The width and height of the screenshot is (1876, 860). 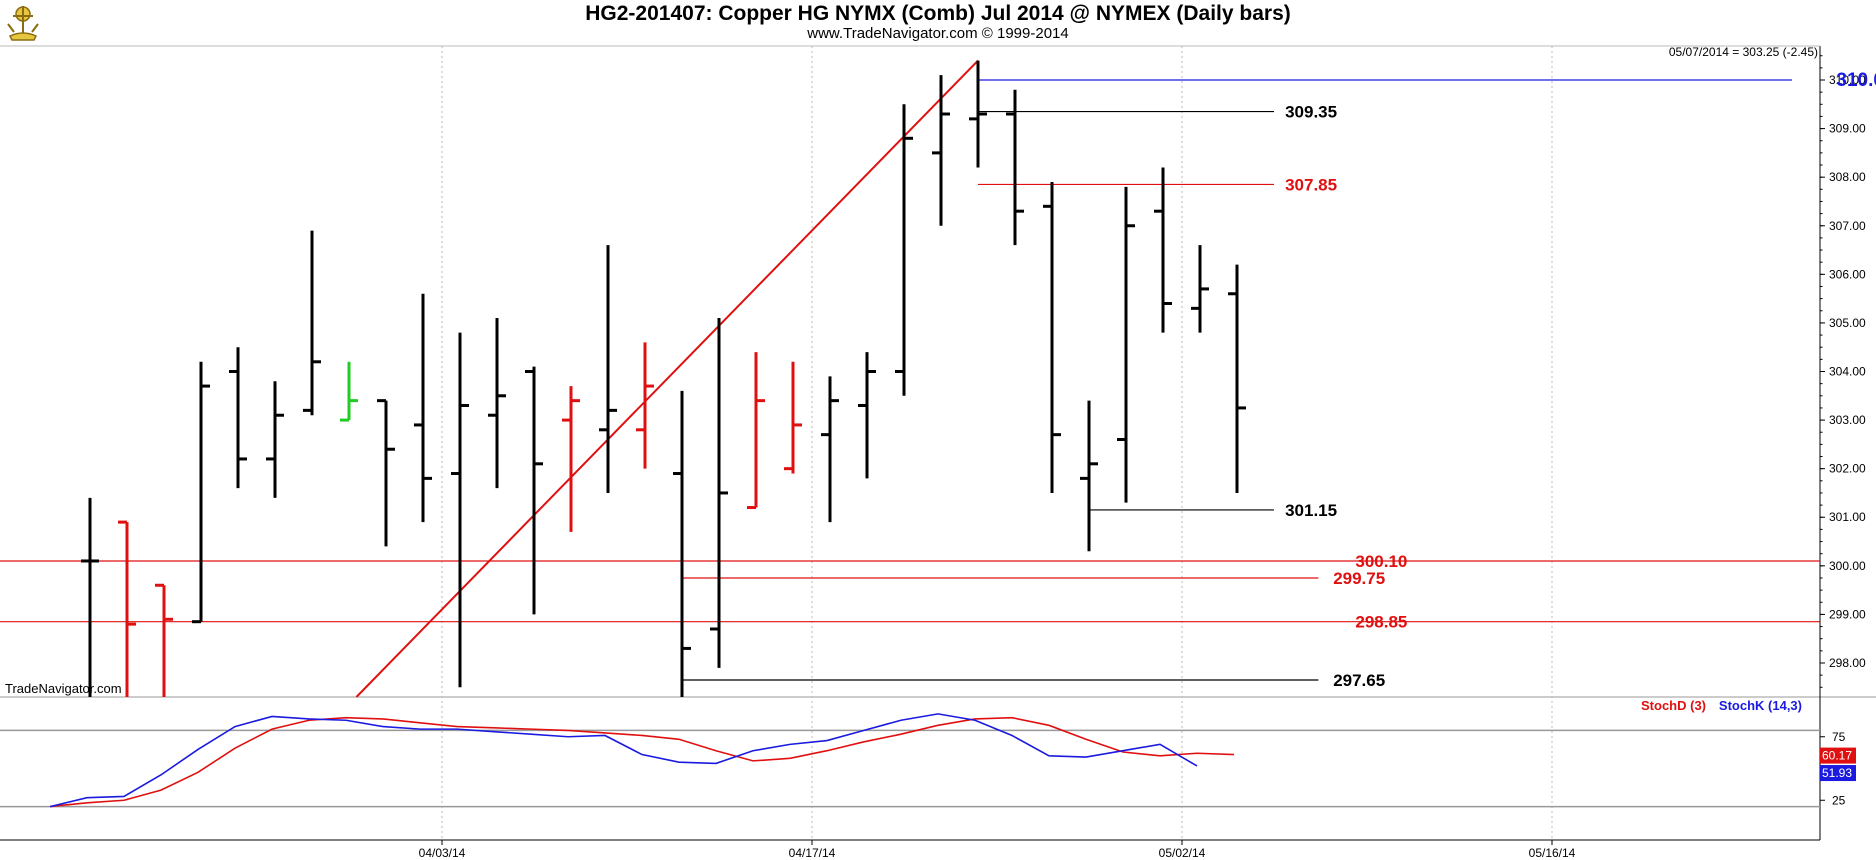 I want to click on stochd-flag, so click(x=1838, y=755).